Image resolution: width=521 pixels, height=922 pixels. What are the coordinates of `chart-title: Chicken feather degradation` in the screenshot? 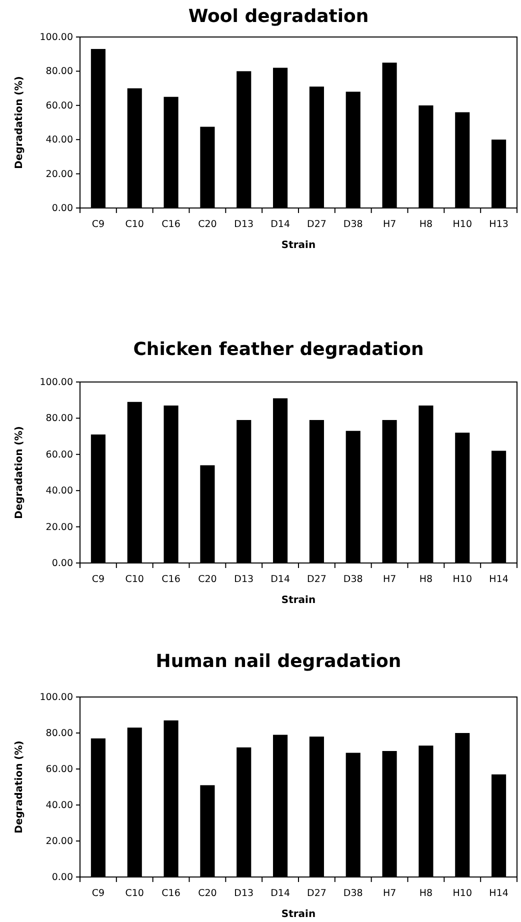 It's located at (278, 349).